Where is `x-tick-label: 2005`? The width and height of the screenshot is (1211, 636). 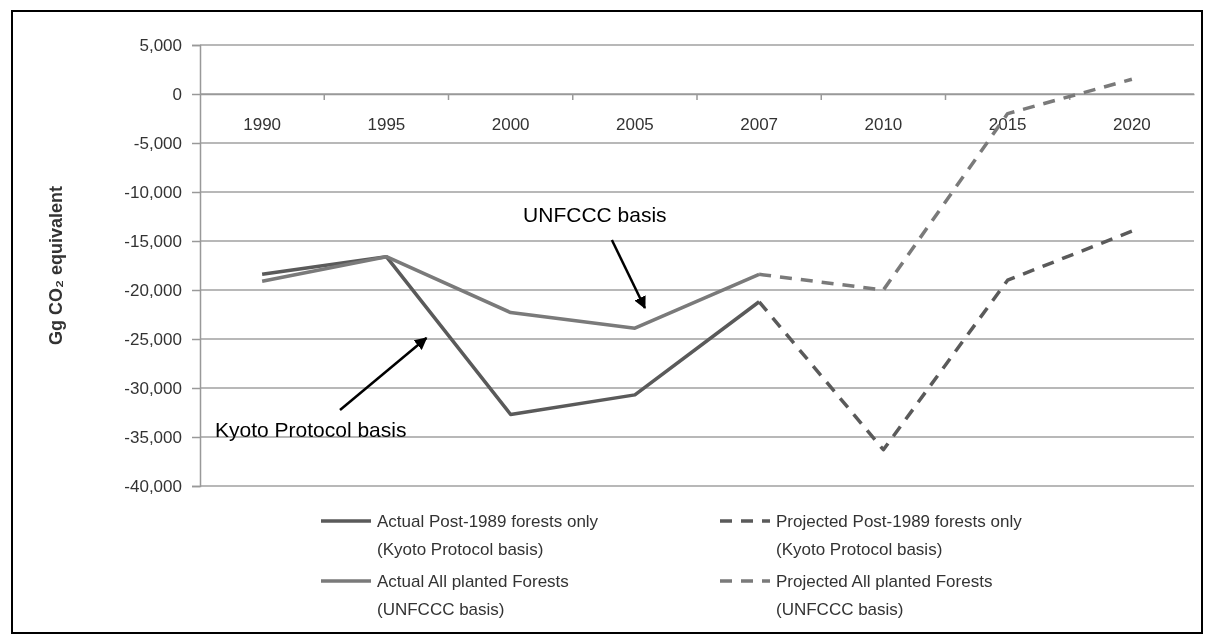
x-tick-label: 2005 is located at coordinates (634, 125).